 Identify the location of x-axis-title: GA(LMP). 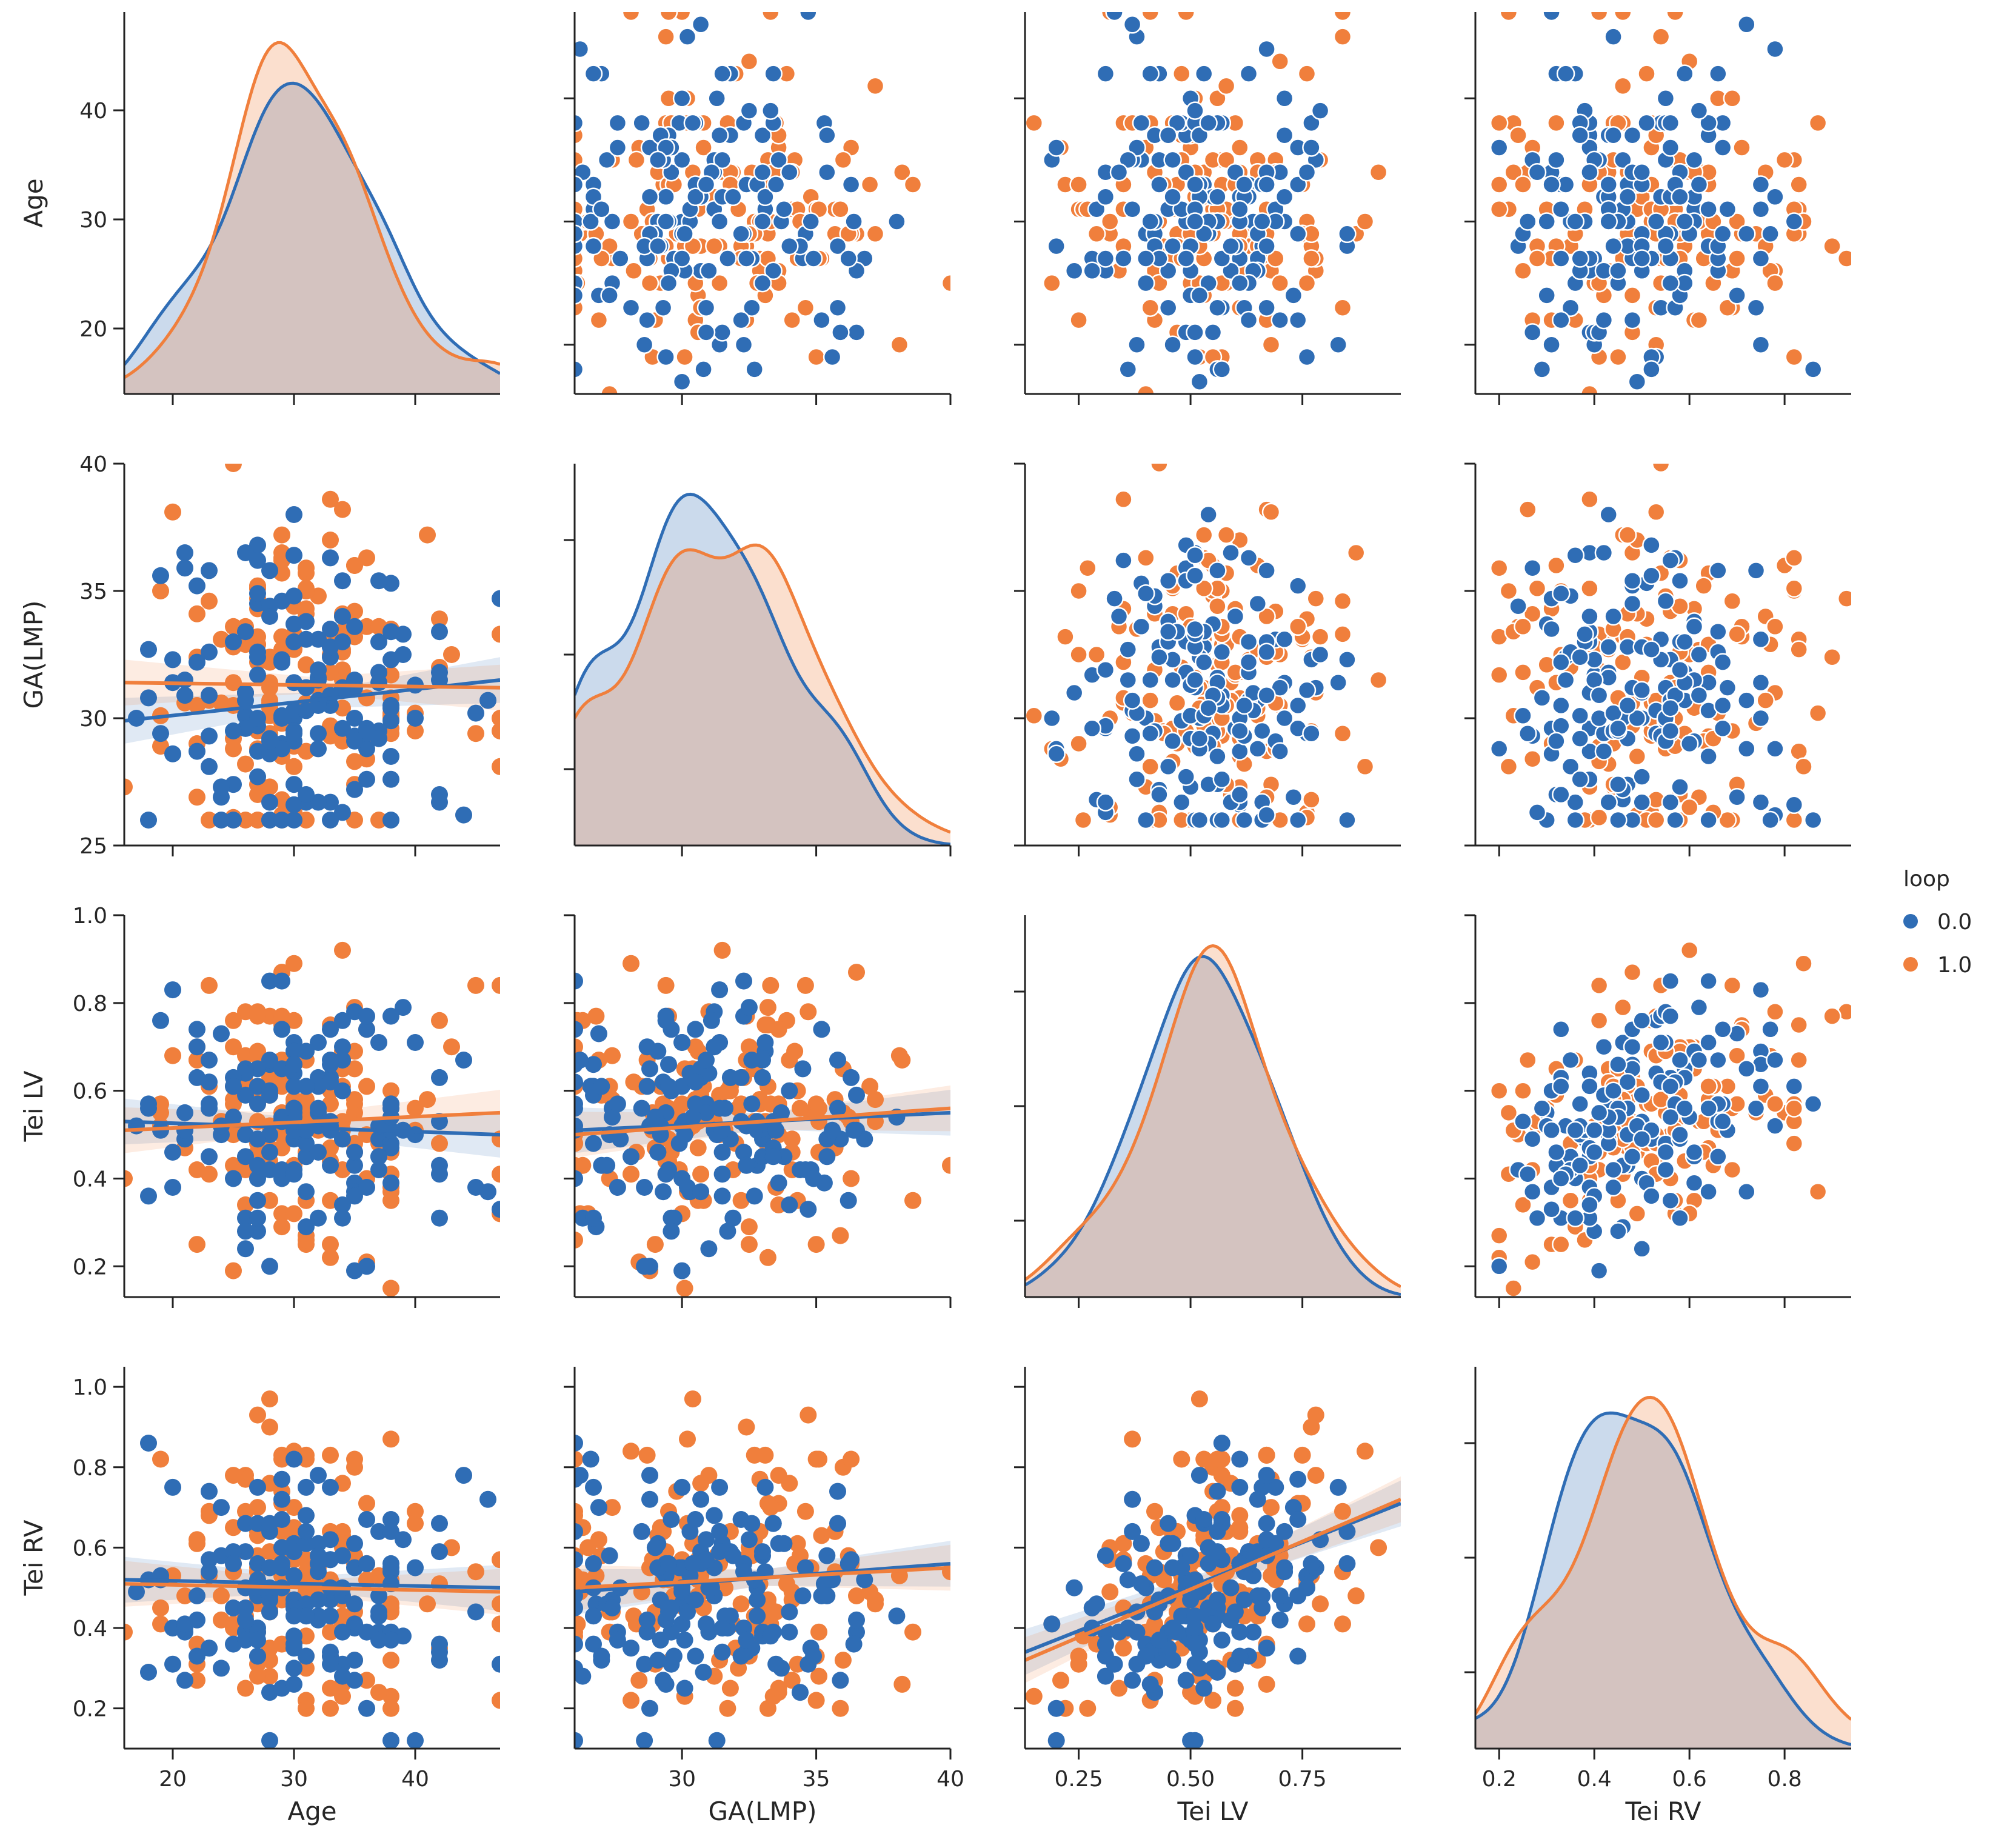
(762, 1811).